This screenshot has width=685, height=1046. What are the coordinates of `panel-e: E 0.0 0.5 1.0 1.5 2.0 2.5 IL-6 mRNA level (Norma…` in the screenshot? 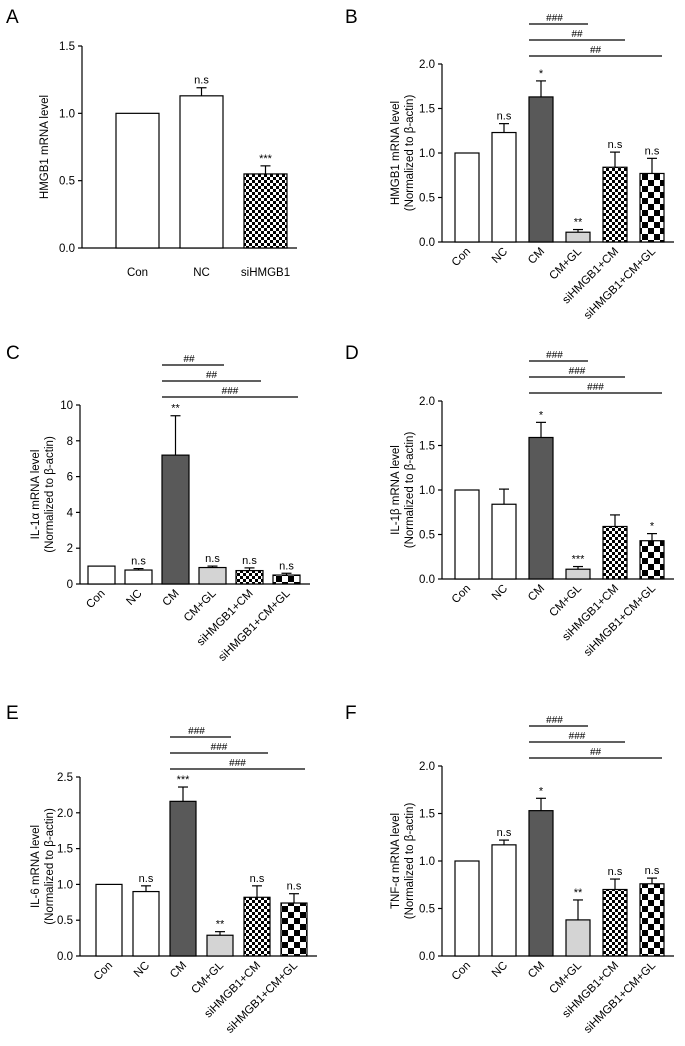 It's located at (161, 869).